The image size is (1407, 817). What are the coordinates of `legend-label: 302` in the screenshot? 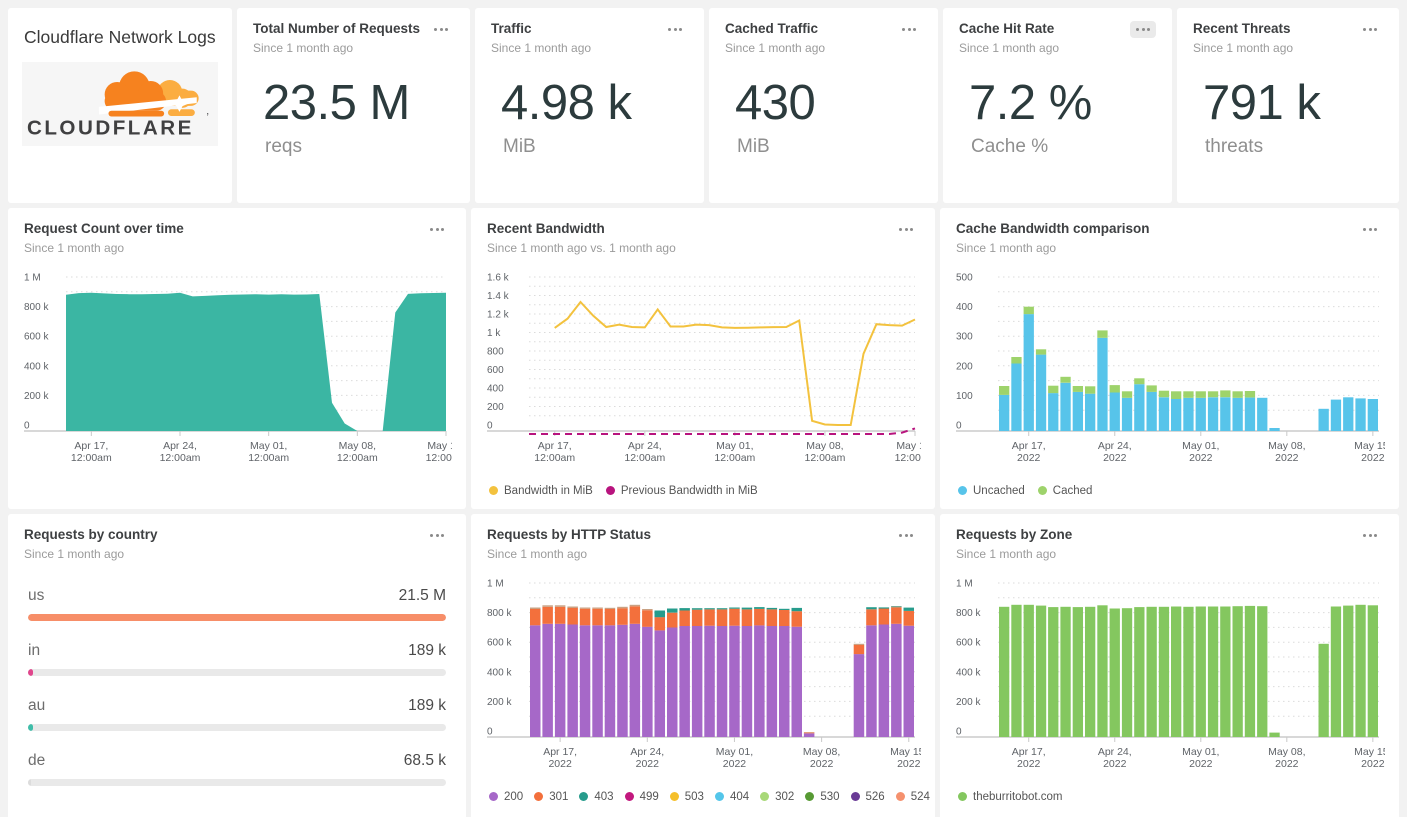 It's located at (785, 796).